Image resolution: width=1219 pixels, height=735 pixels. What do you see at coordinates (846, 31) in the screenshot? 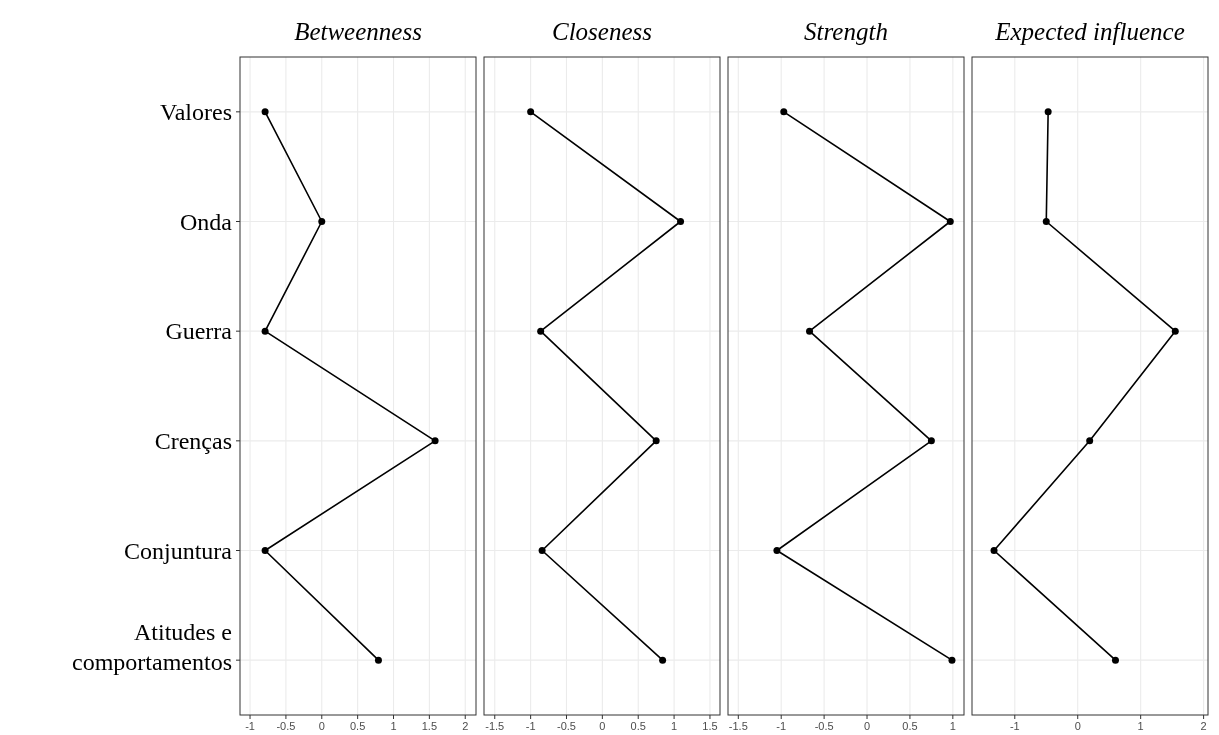
I see `chart-title: Strength` at bounding box center [846, 31].